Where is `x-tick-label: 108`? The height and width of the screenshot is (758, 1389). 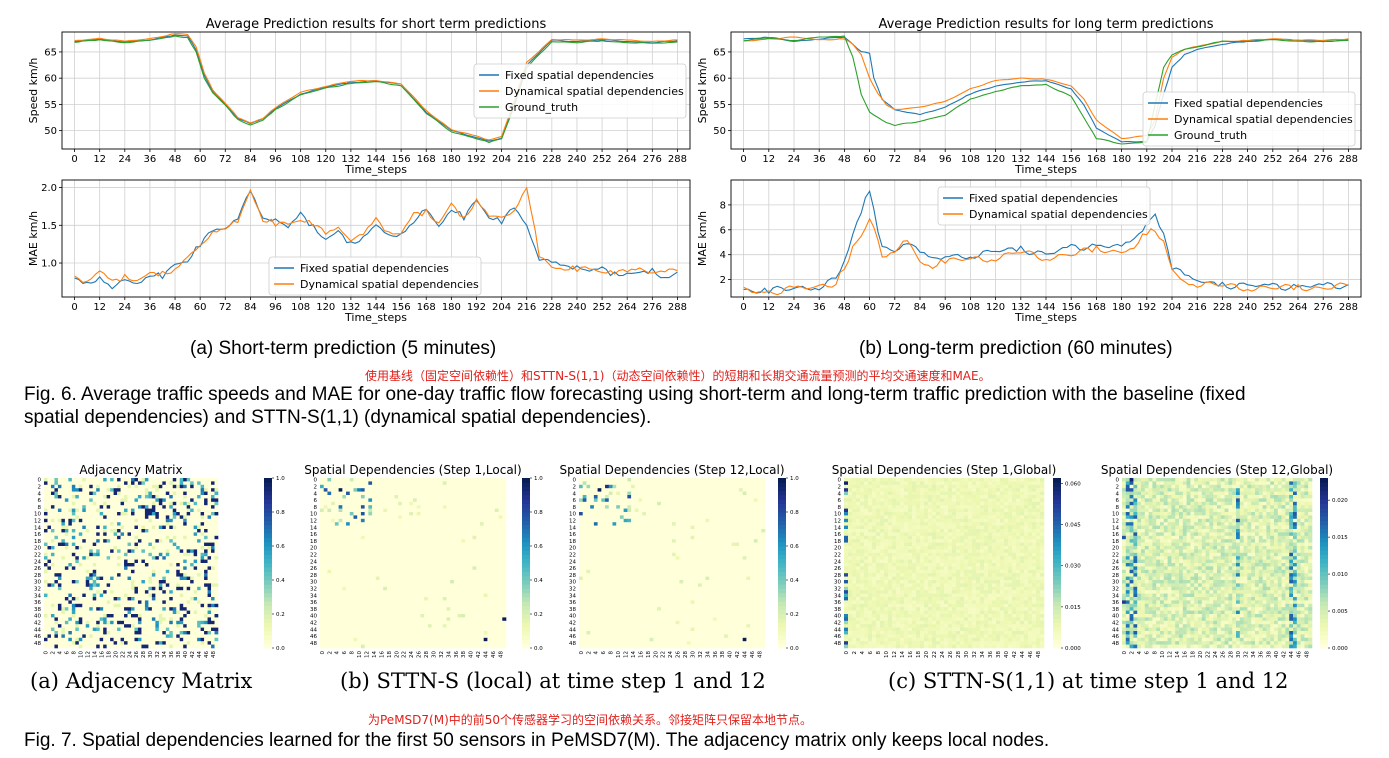 x-tick-label: 108 is located at coordinates (300, 307).